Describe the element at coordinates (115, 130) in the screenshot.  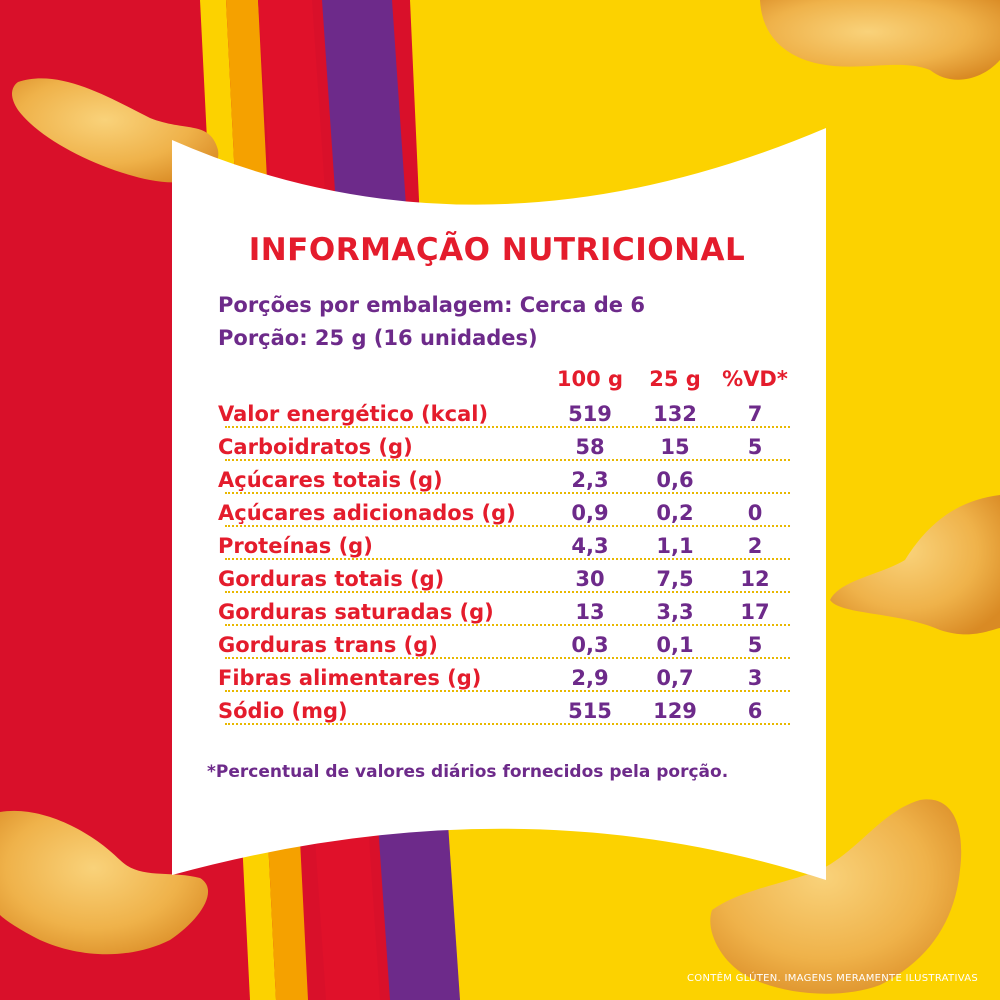
I see `potato-chip-top-left` at that location.